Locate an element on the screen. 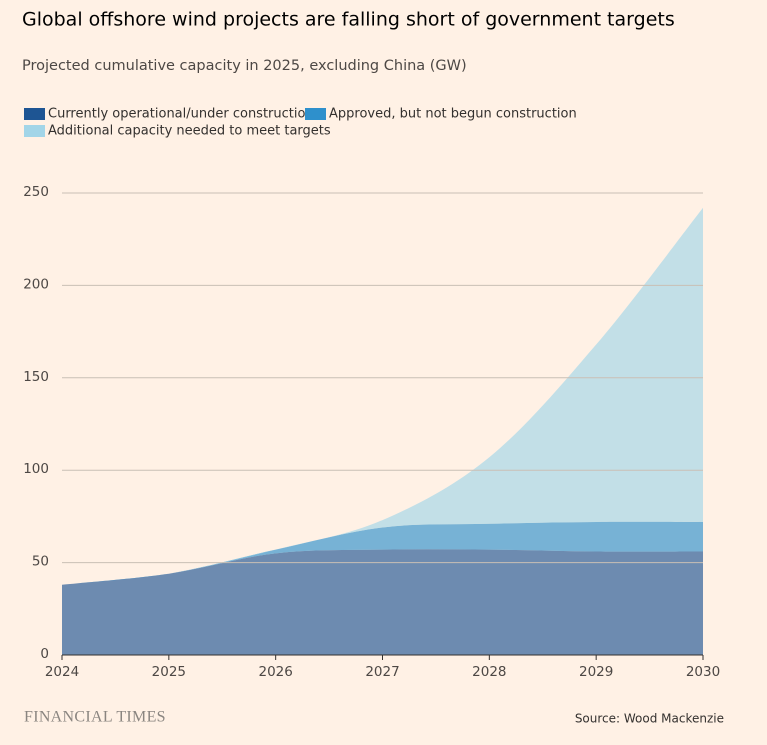 The width and height of the screenshot is (767, 745). y-tick-label: 0 is located at coordinates (44, 654).